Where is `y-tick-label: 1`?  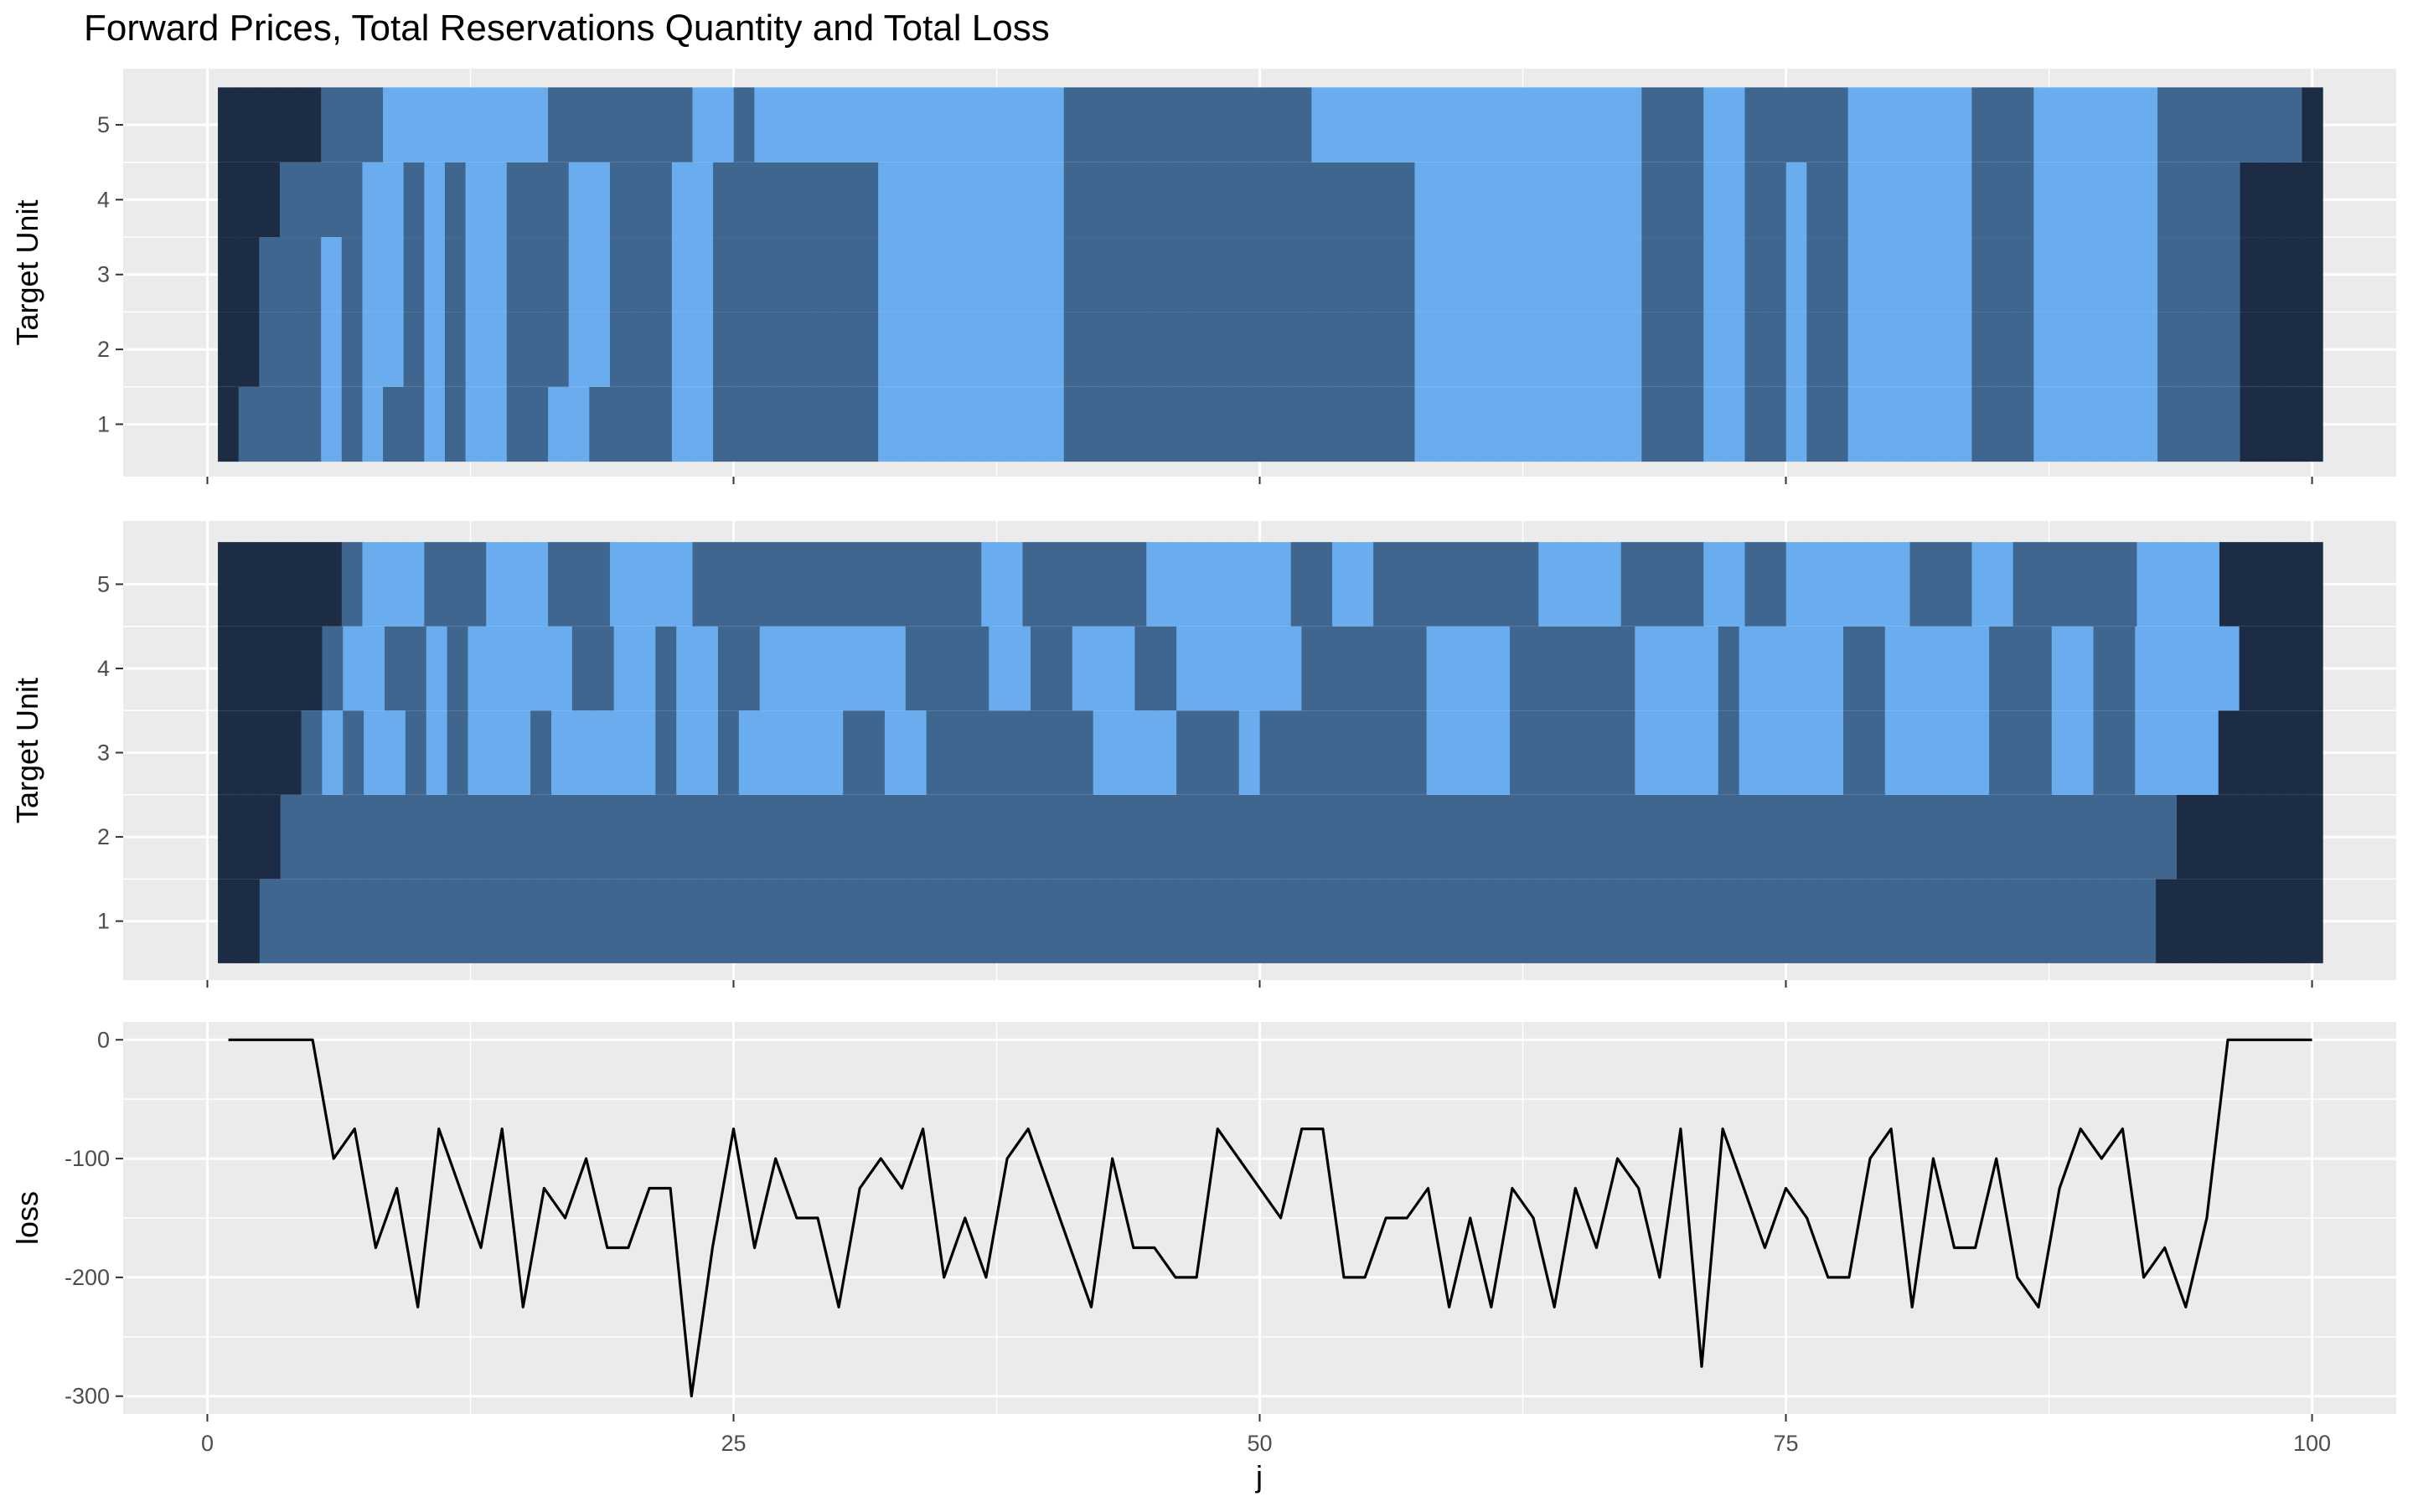
y-tick-label: 1 is located at coordinates (103, 423).